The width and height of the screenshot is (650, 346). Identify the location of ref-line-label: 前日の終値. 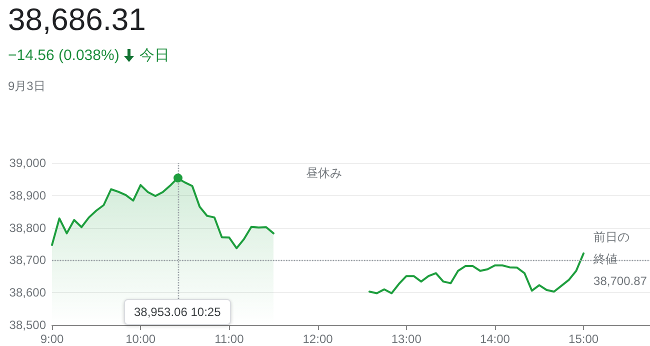
(612, 248).